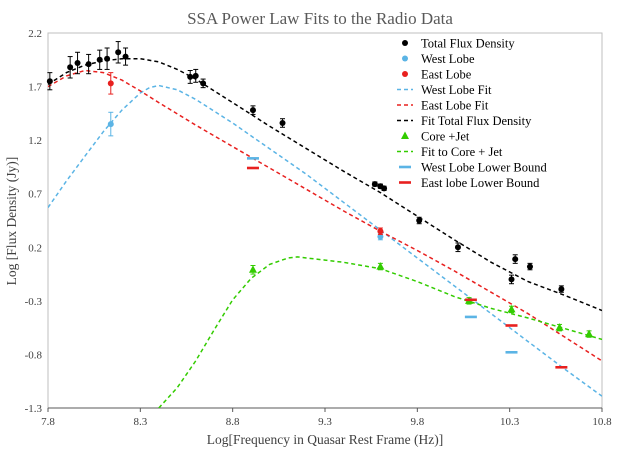  What do you see at coordinates (602, 422) in the screenshot?
I see `x-tick-label: 10.8` at bounding box center [602, 422].